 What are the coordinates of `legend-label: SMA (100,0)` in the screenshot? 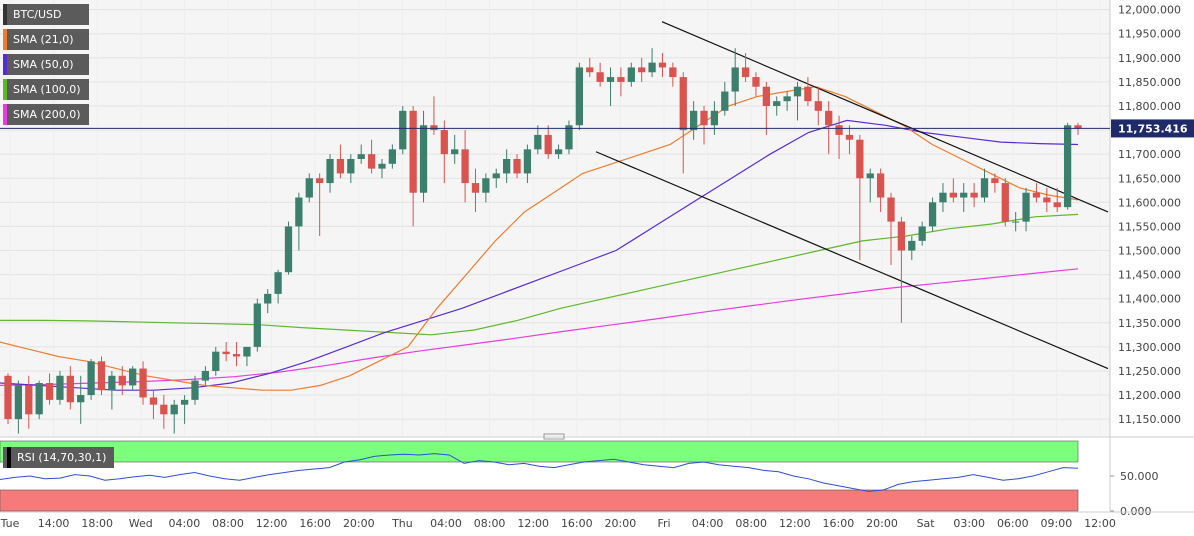 It's located at (47, 89).